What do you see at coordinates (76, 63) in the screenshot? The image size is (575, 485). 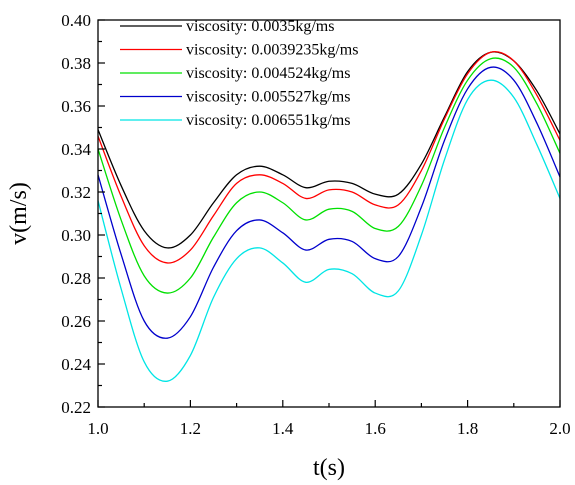 I see `y-tick-label: 0.38` at bounding box center [76, 63].